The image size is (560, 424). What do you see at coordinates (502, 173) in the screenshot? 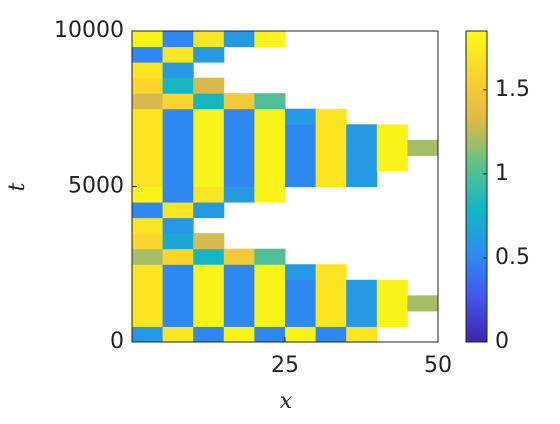
I see `colorbar-tick-label: 1` at bounding box center [502, 173].